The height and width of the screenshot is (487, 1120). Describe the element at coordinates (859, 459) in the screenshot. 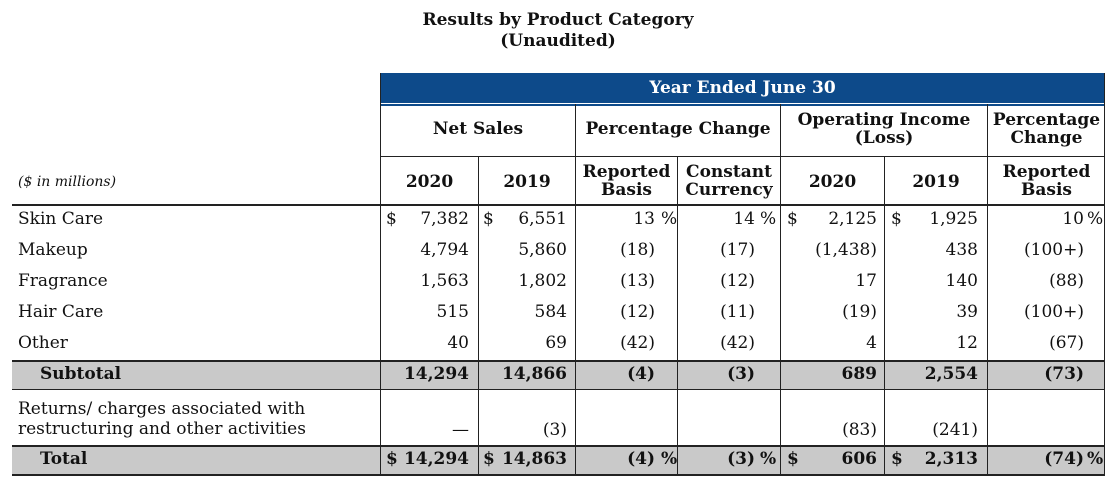

I see `total-oi2020: 606` at that location.